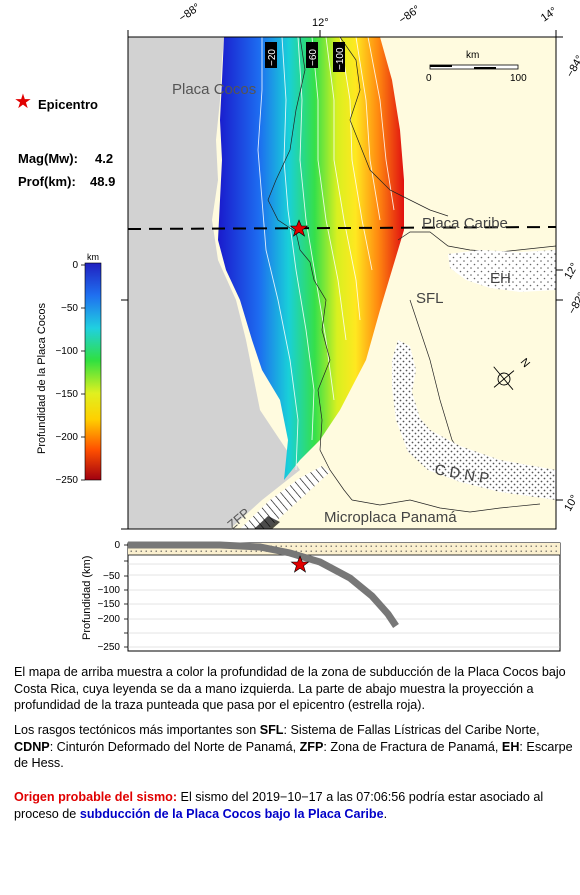 Image resolution: width=580 pixels, height=895 pixels. What do you see at coordinates (47, 181) in the screenshot?
I see `depth-label: Prof(km):` at bounding box center [47, 181].